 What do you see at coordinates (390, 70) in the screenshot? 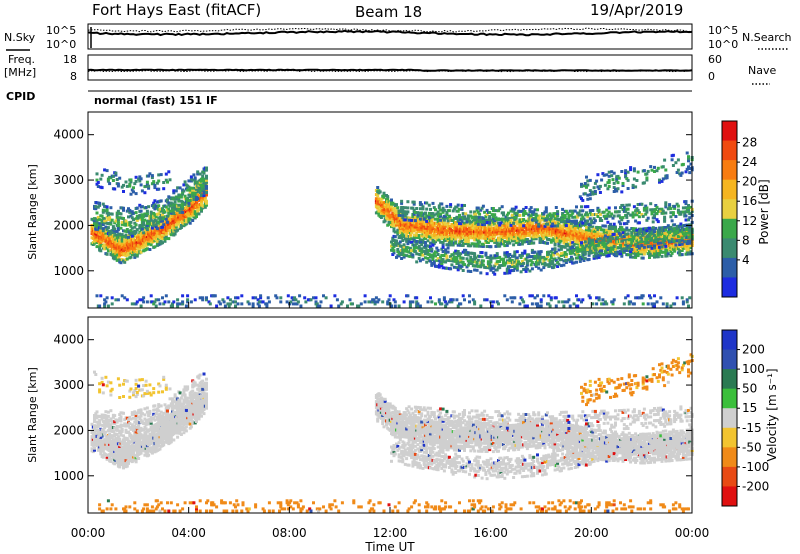
I see `freq-traces` at bounding box center [390, 70].